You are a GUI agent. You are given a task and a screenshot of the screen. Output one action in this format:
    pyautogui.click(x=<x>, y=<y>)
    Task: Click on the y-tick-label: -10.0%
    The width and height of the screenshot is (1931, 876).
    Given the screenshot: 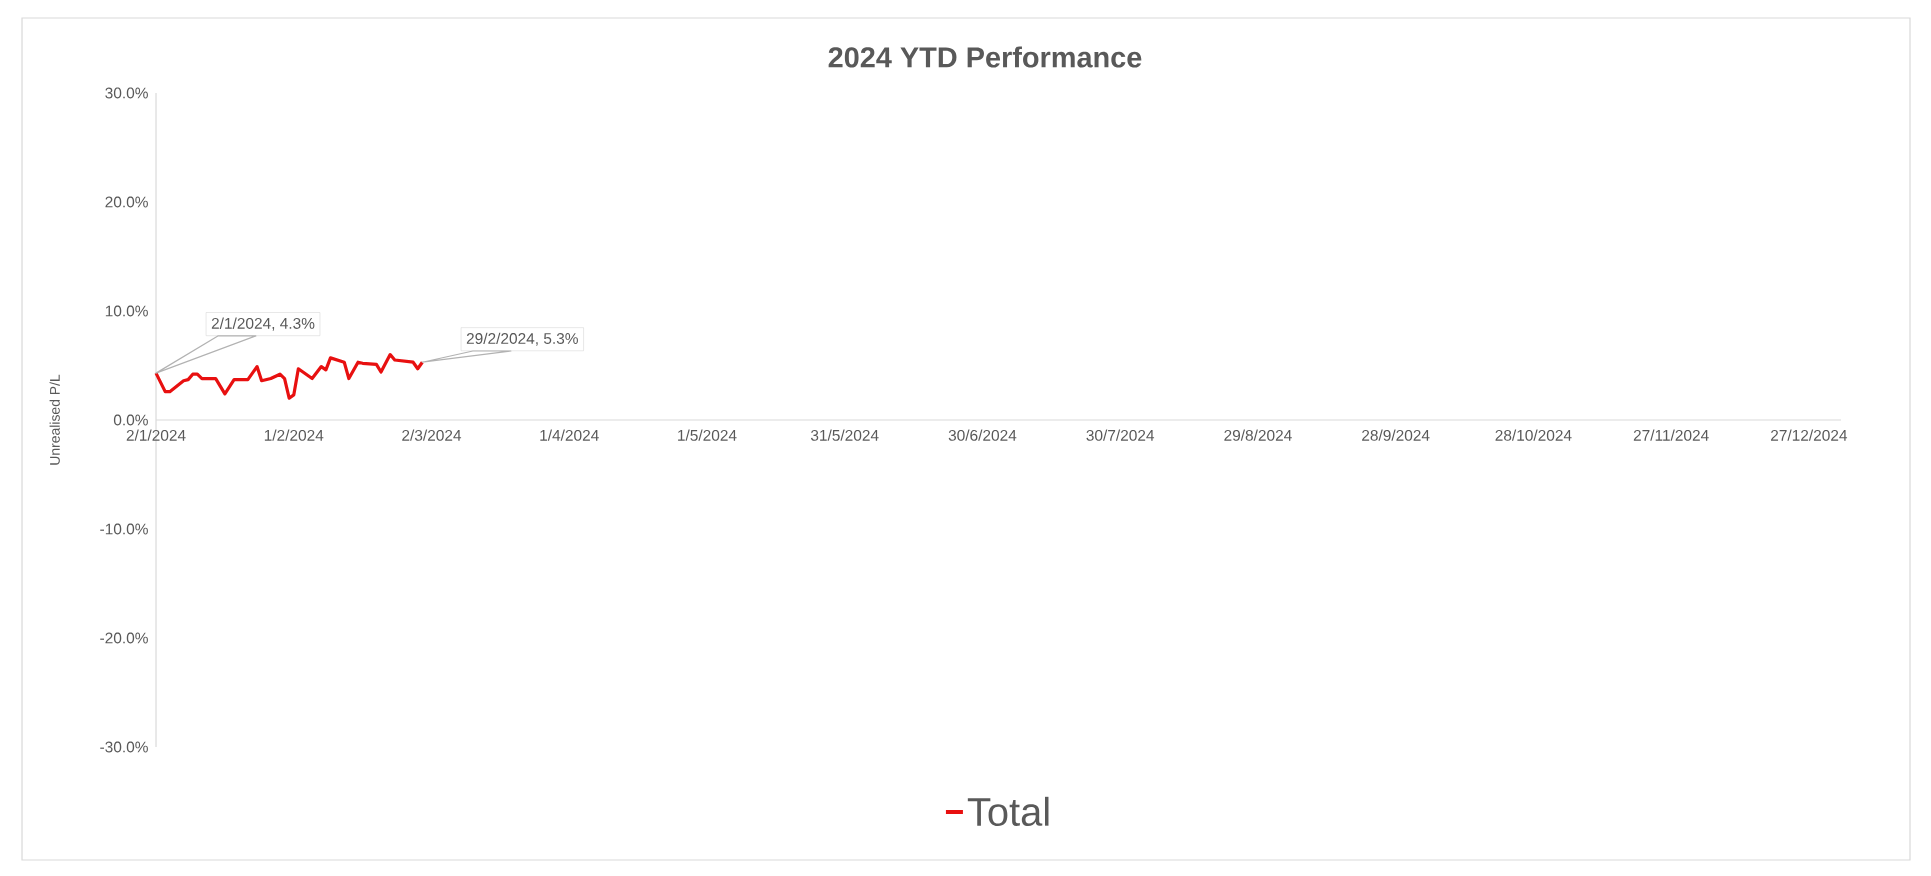 What is the action you would take?
    pyautogui.click(x=124, y=529)
    